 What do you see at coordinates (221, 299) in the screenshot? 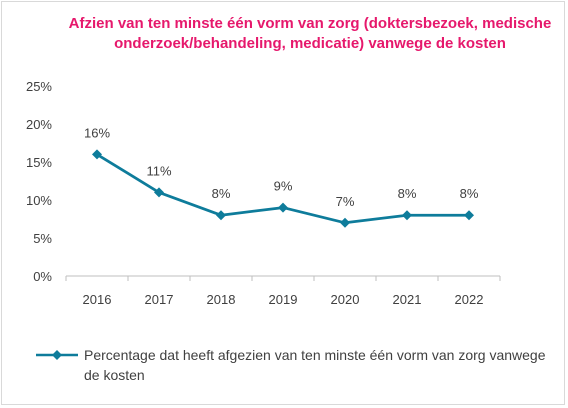
I see `x-tick-label: 2018` at bounding box center [221, 299].